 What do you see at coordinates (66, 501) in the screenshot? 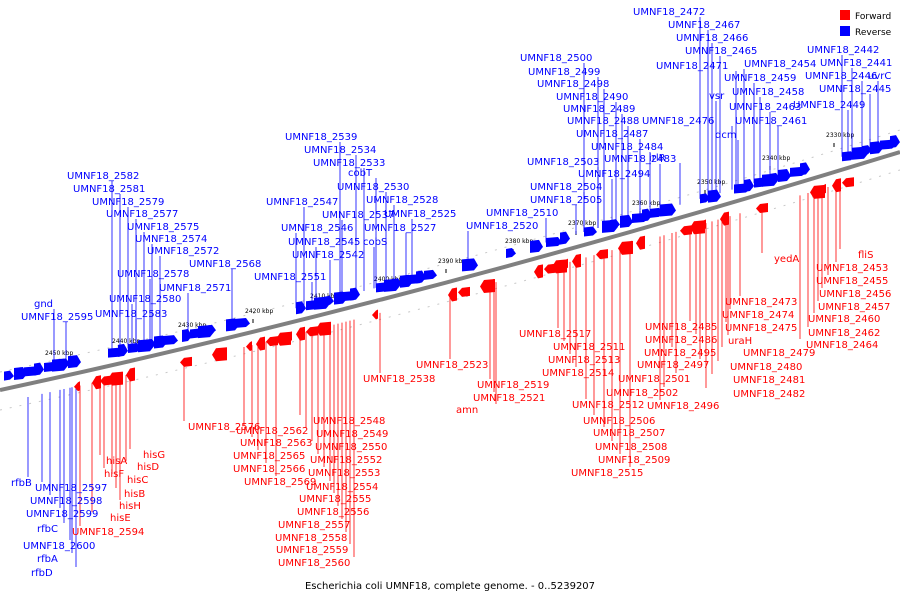
I see `gene-label: UMNF18_2598` at bounding box center [66, 501].